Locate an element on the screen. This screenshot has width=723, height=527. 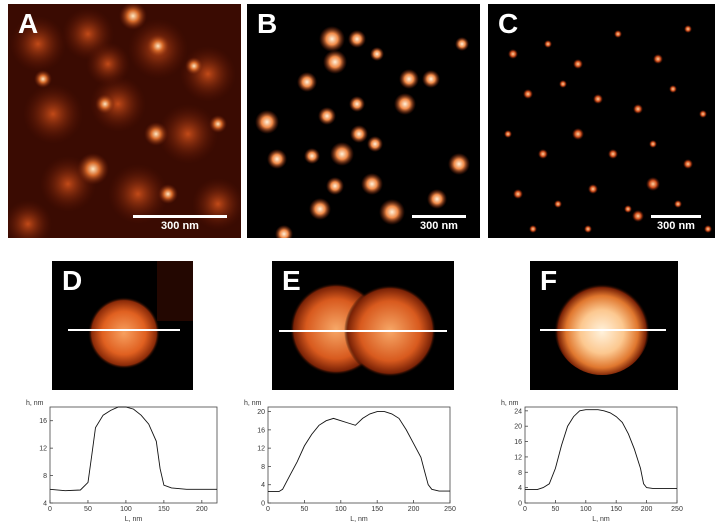
panel-letter-e: E is located at coordinates (291, 280).